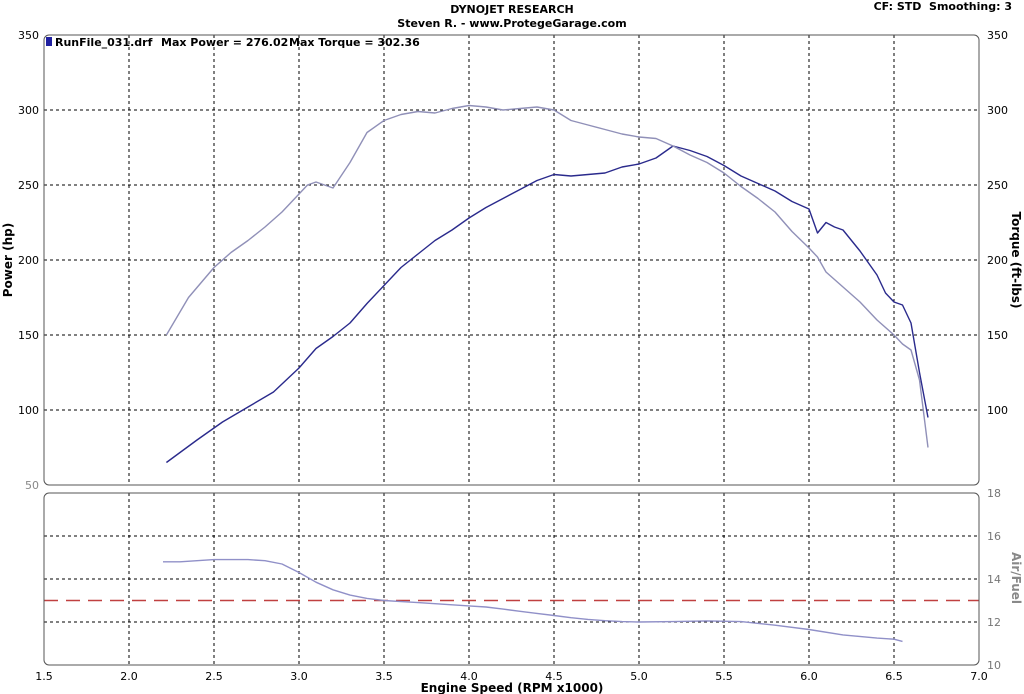  What do you see at coordinates (994, 665) in the screenshot?
I see `afr-tick-label: 10` at bounding box center [994, 665].